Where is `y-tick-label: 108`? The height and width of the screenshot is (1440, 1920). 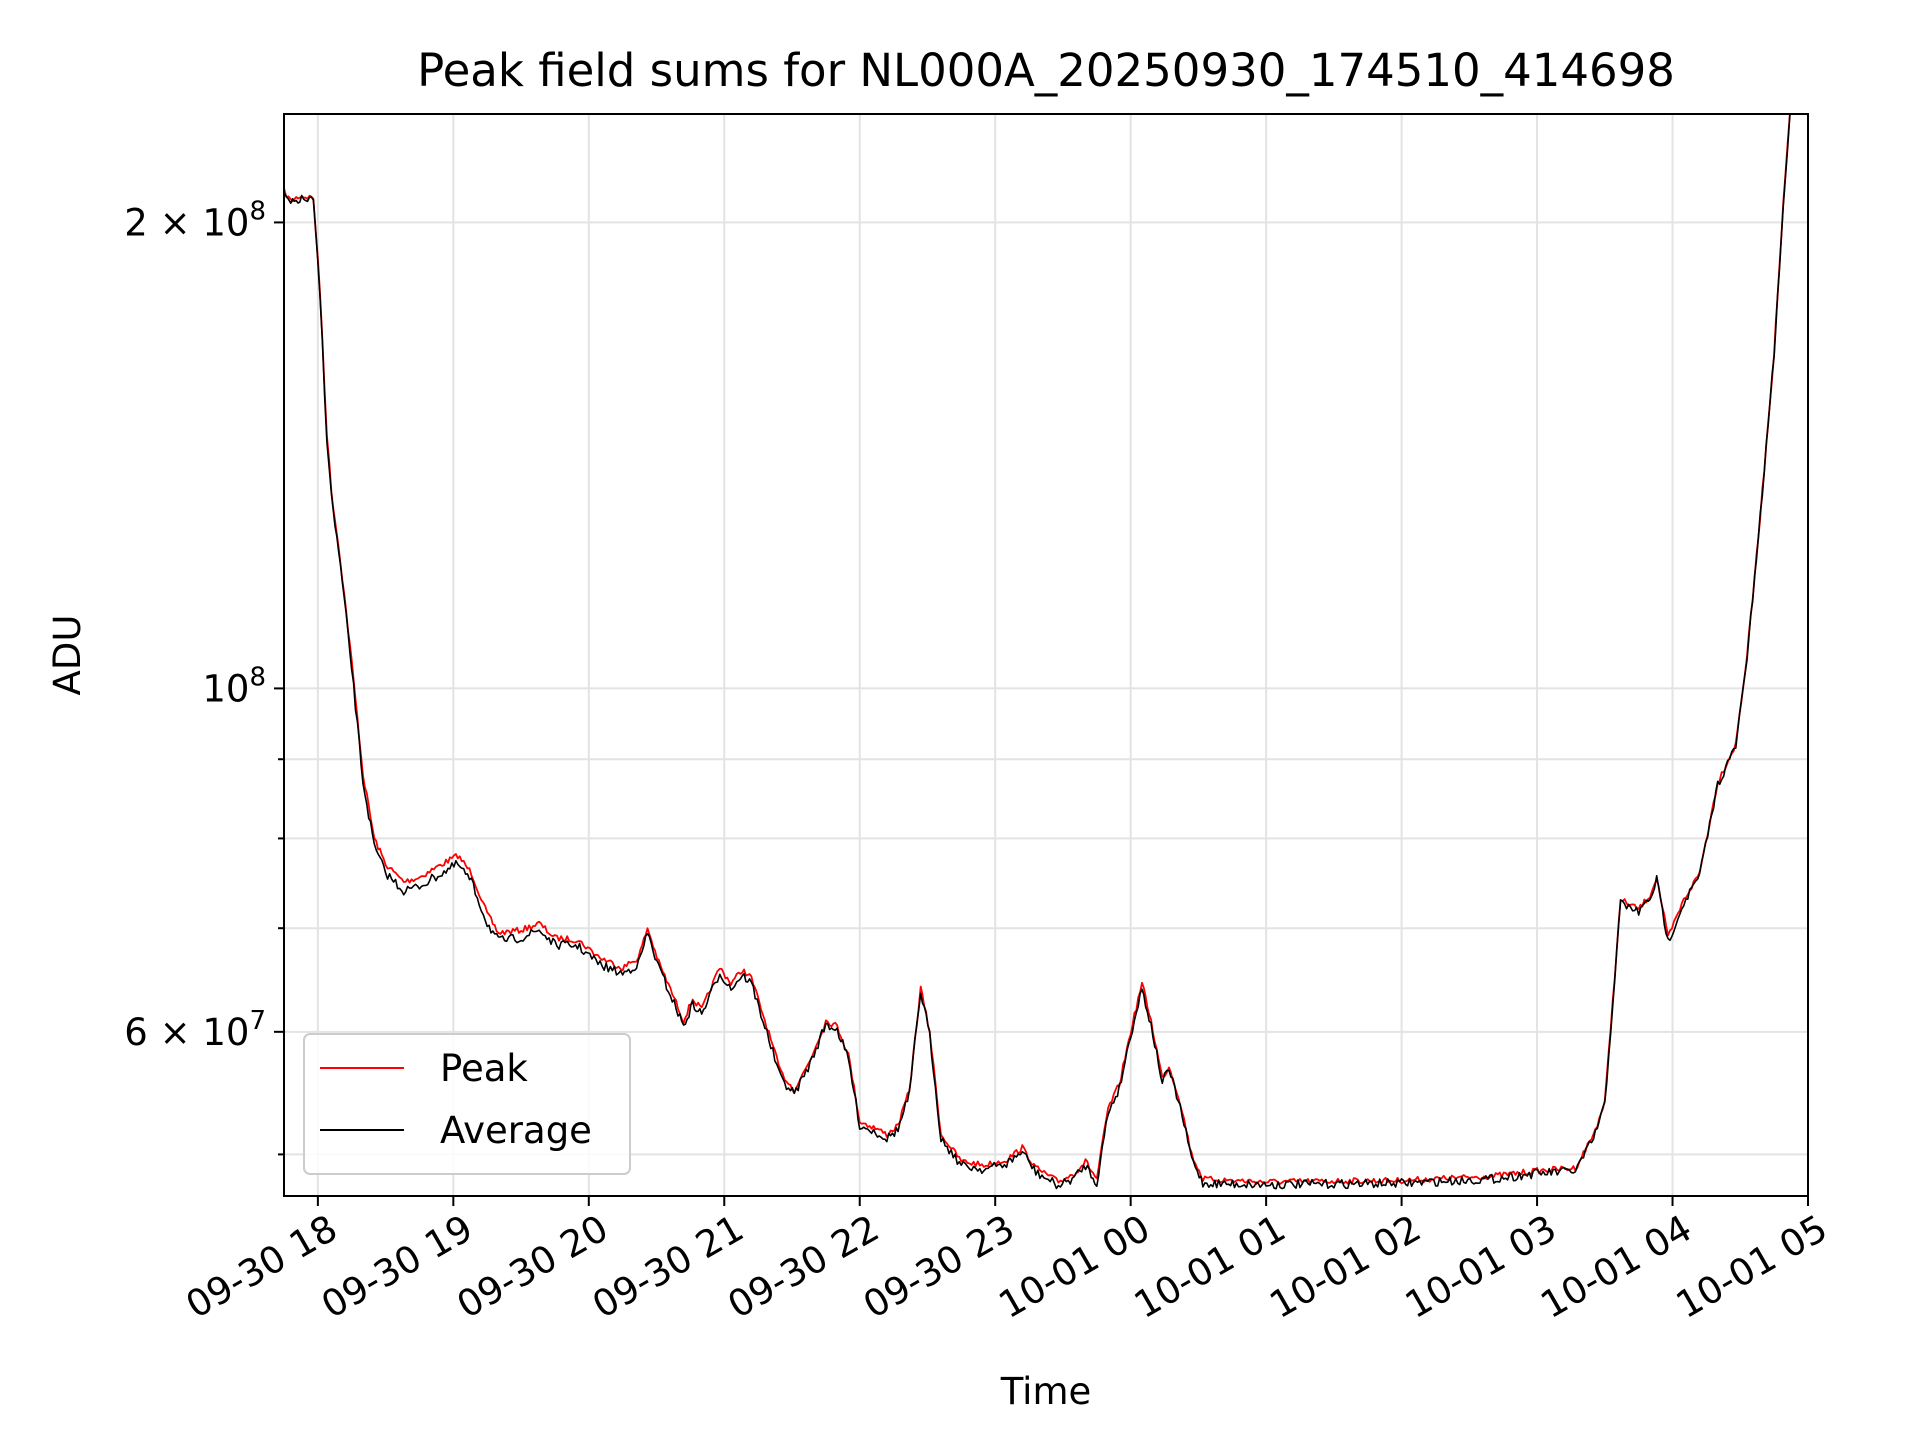 y-tick-label: 108 is located at coordinates (234, 686).